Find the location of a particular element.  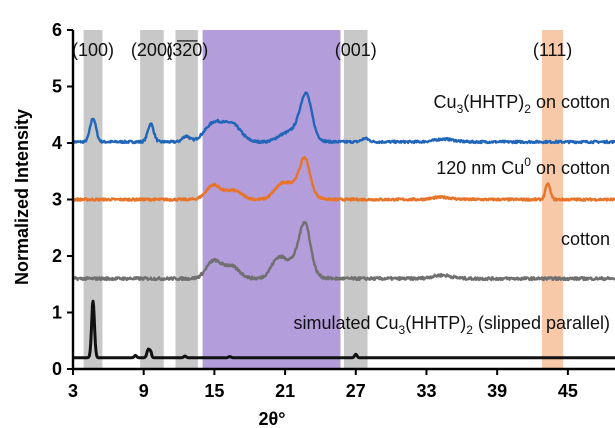

y-tick-label-1: 1 is located at coordinates (57, 313).